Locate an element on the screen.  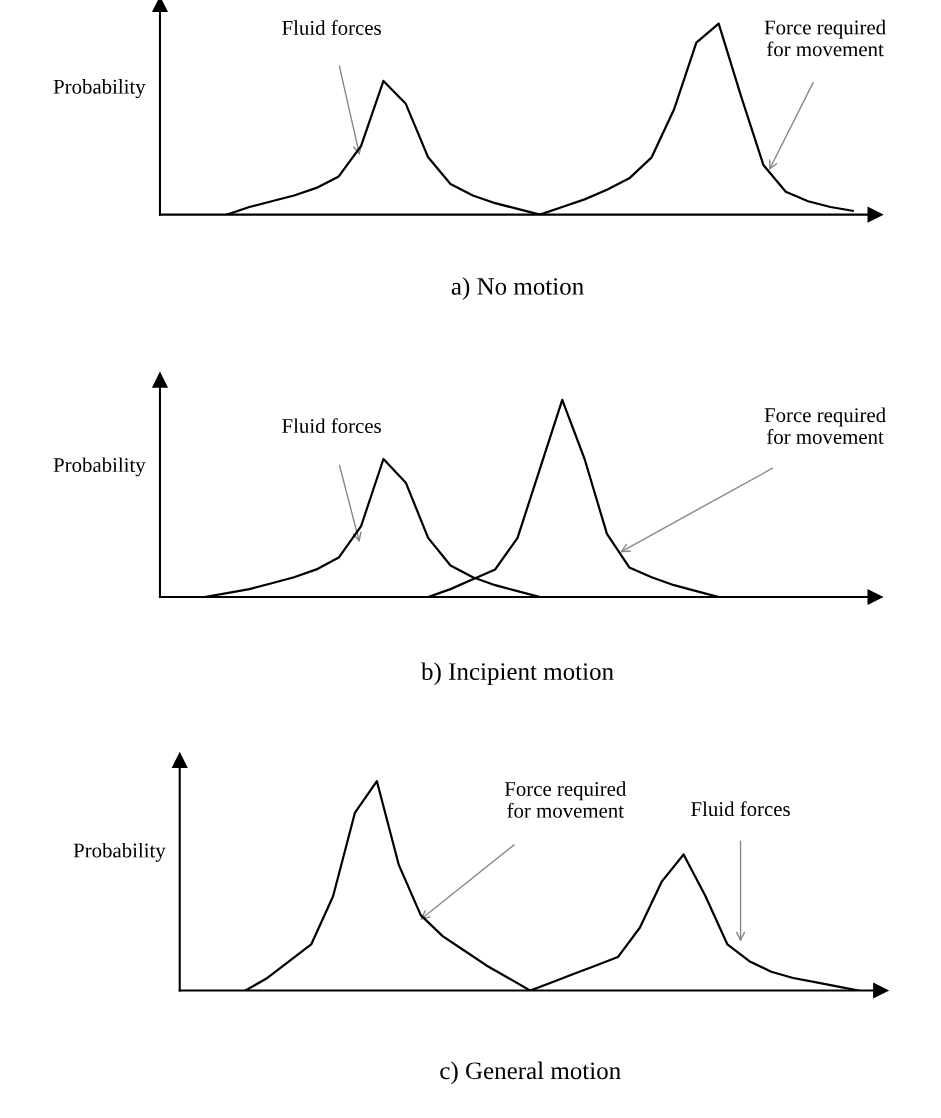
text: c) General motion is located at coordinates (530, 1073).